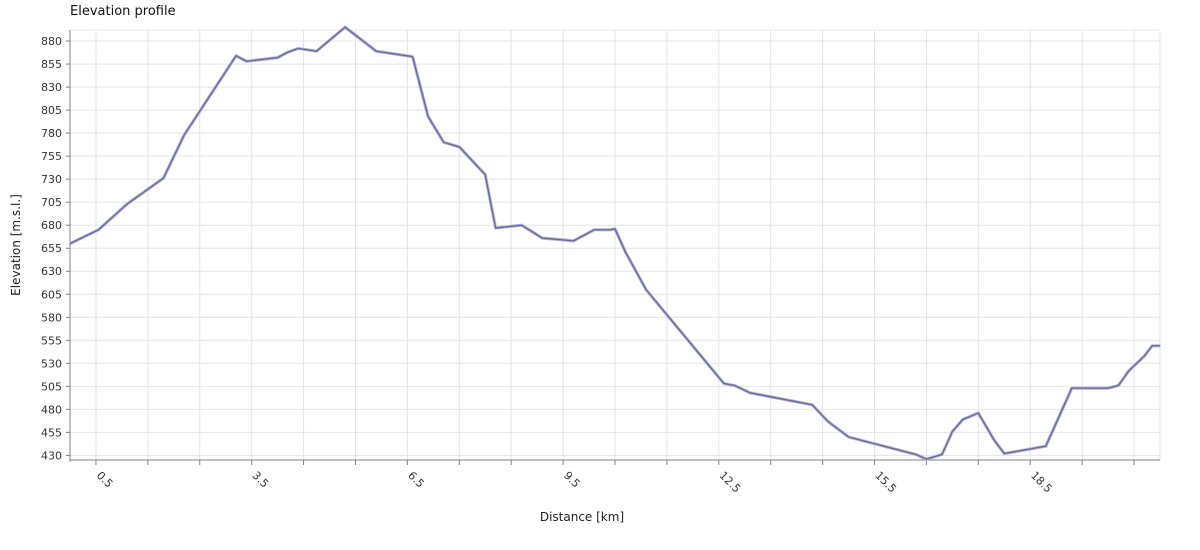 The image size is (1200, 550). I want to click on chart-title: Elevation profile, so click(123, 11).